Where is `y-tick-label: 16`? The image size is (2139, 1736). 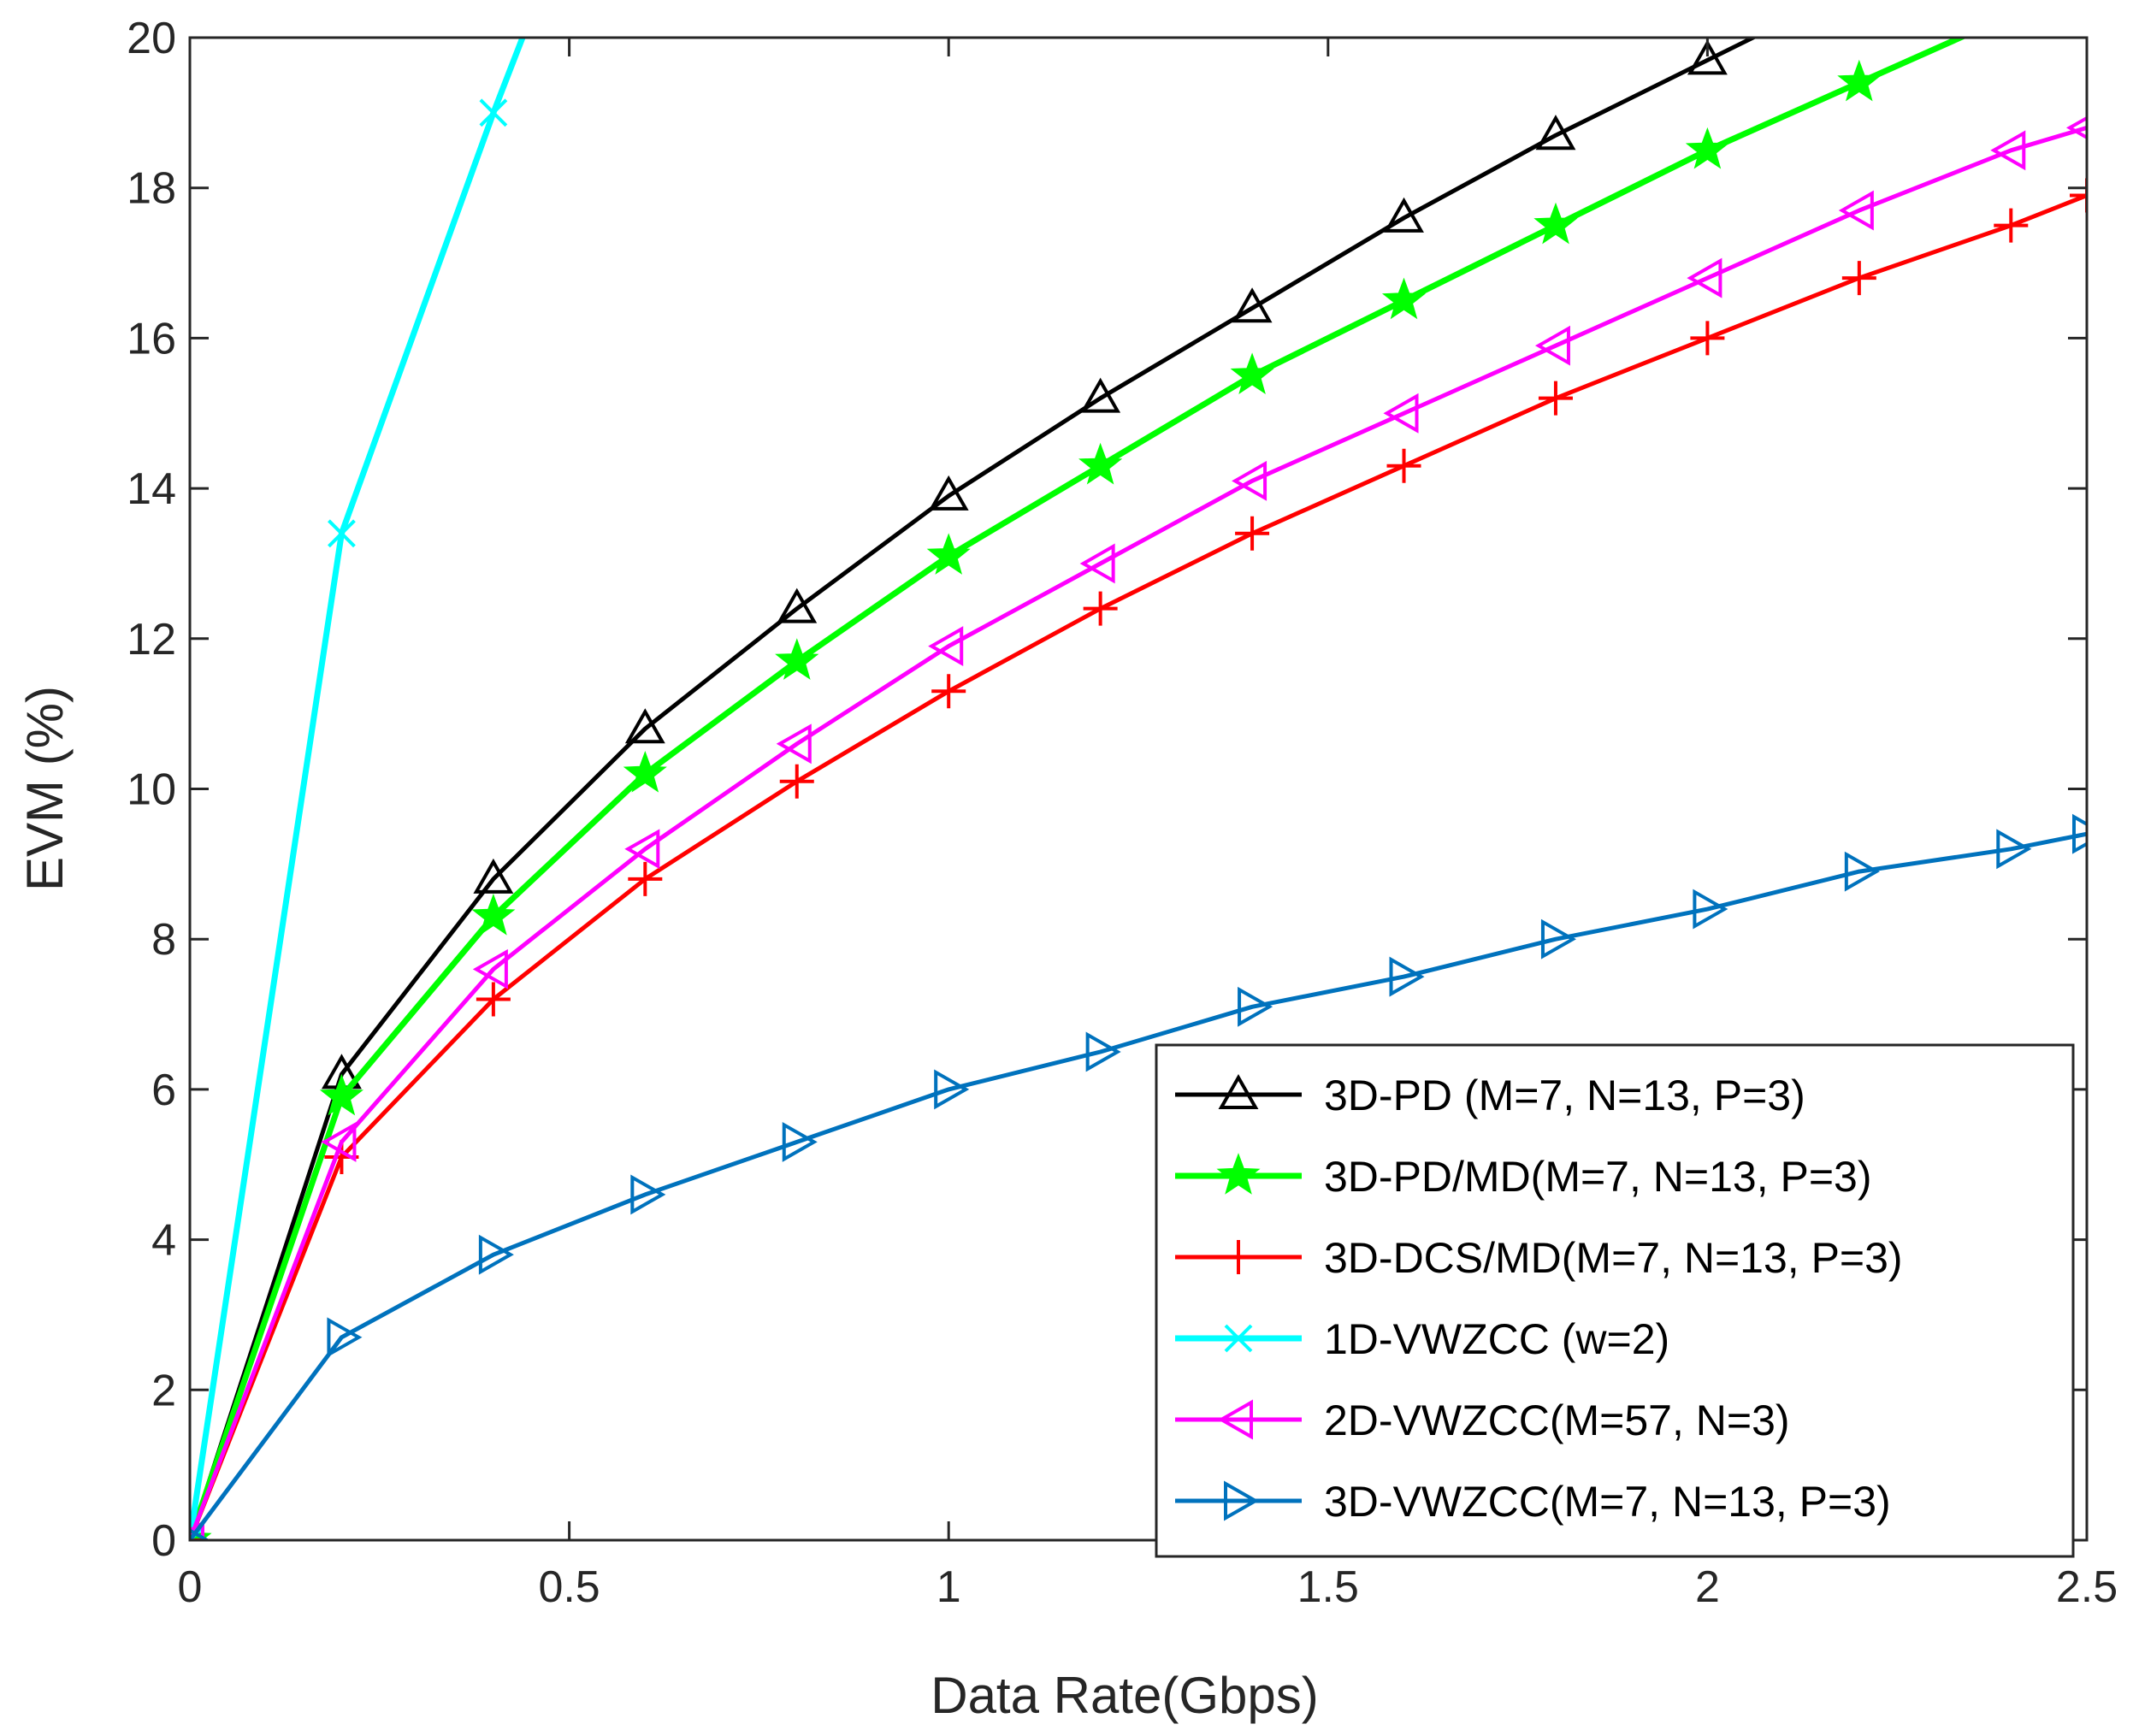 y-tick-label: 16 is located at coordinates (151, 339).